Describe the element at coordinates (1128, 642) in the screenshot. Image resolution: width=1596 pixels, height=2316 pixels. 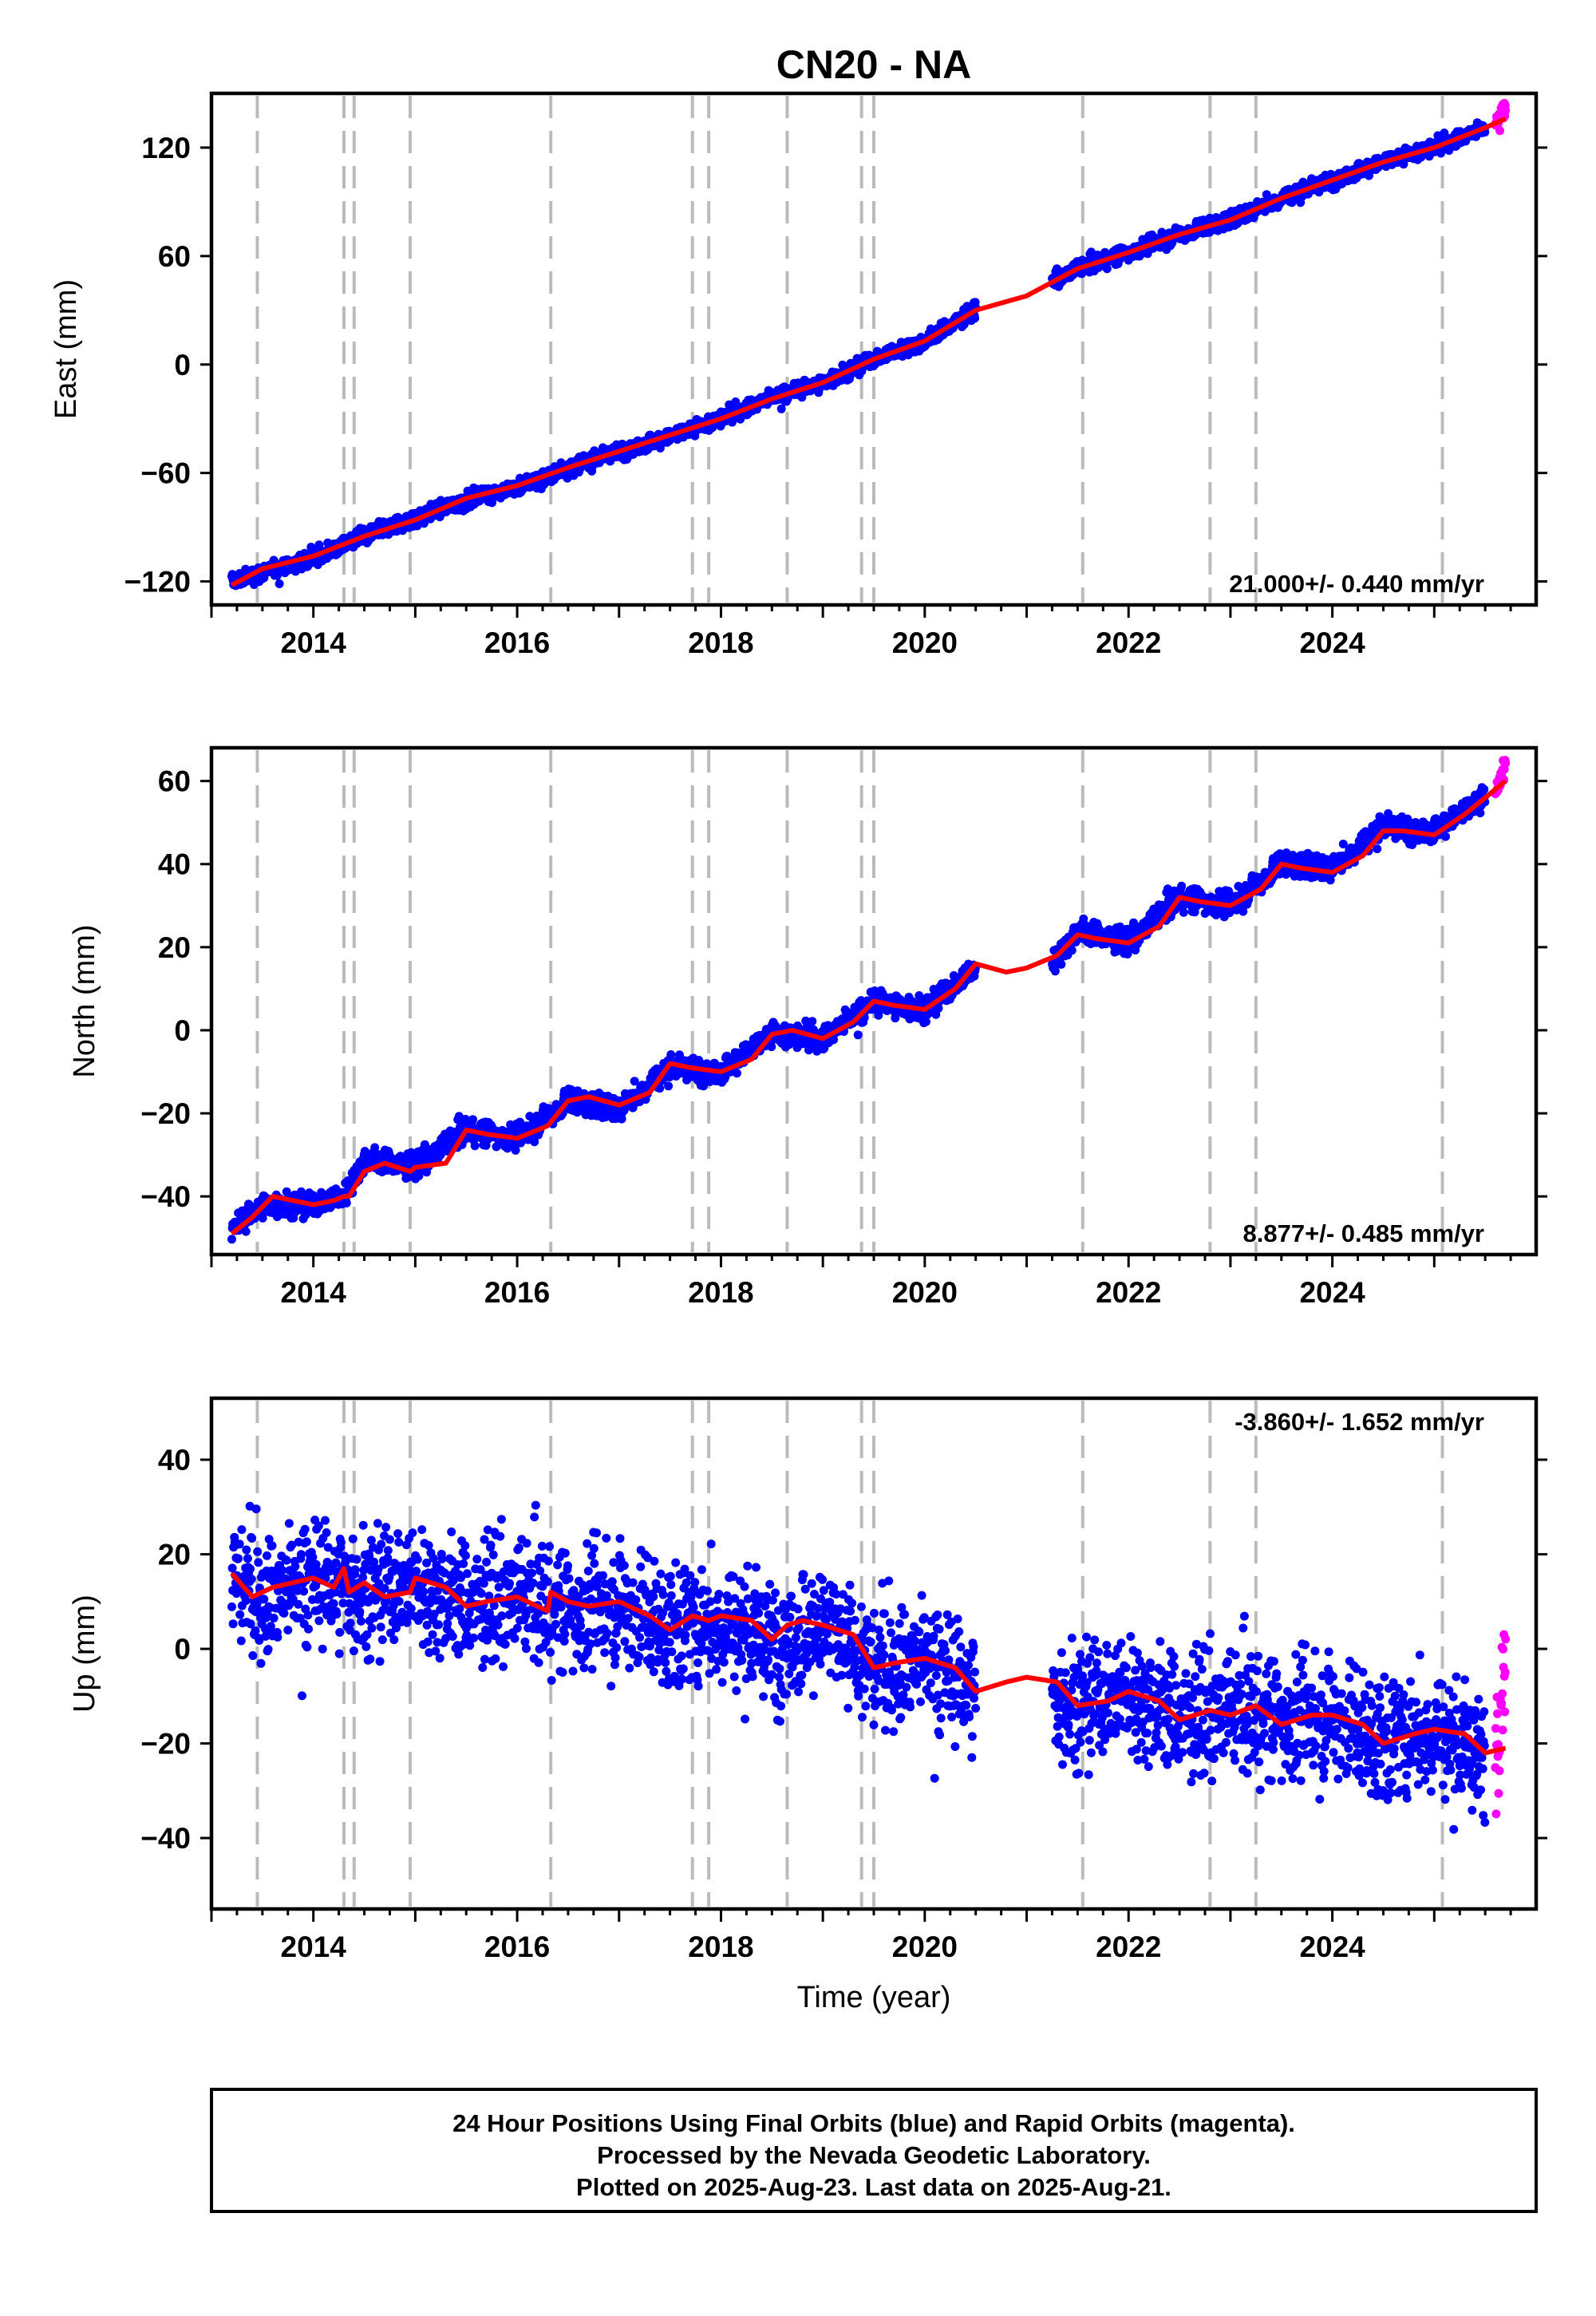
I see `x-tick-label: 2022` at that location.